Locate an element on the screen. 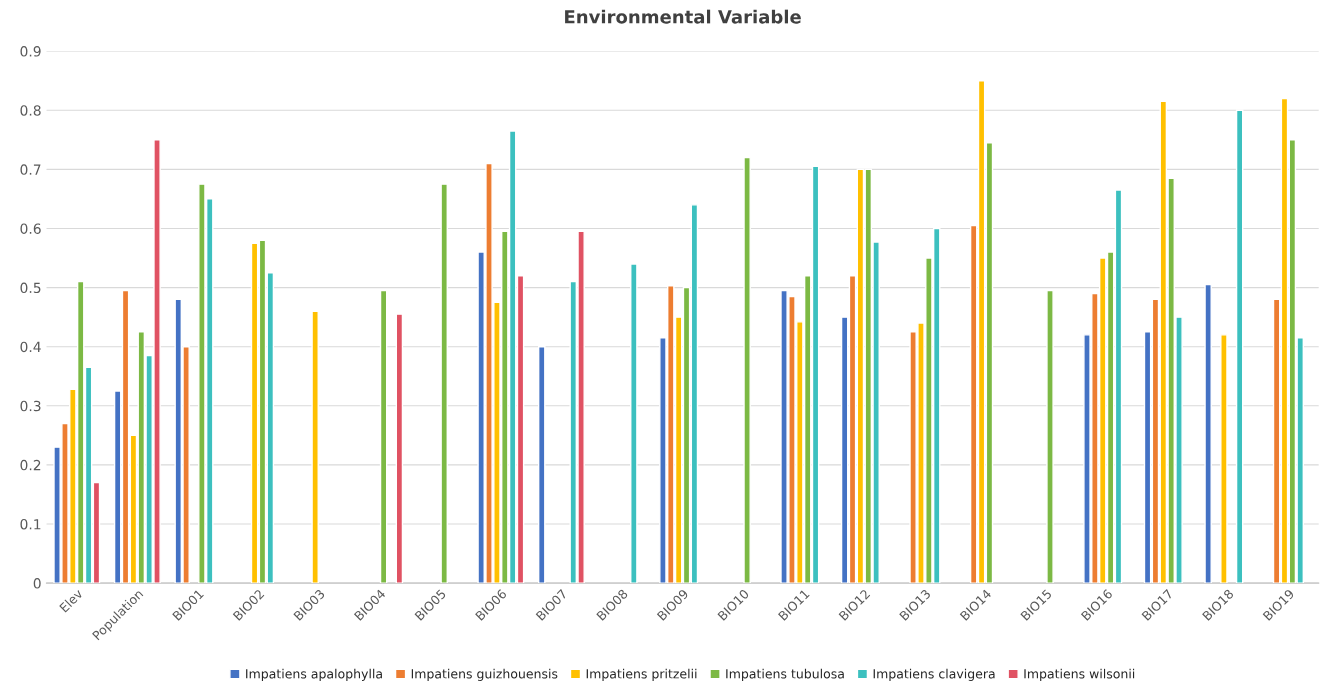  y-tick-label: 0.7 is located at coordinates (30, 169).